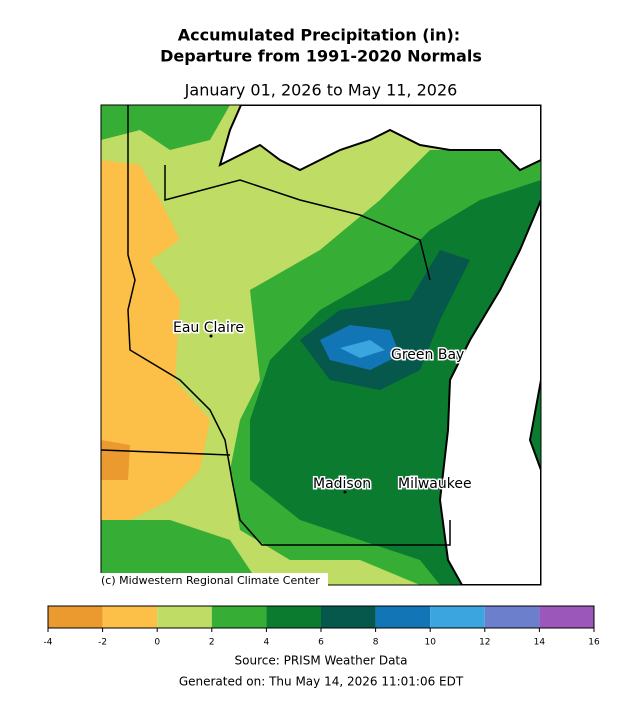  What do you see at coordinates (267, 643) in the screenshot?
I see `tick-label: 4` at bounding box center [267, 643].